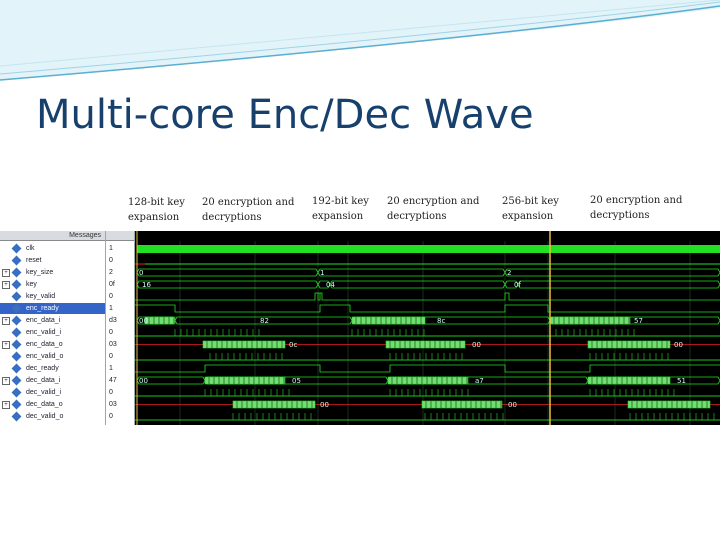 This screenshot has height=540, width=720. I want to click on key-valid-trace, so click(427, 296).